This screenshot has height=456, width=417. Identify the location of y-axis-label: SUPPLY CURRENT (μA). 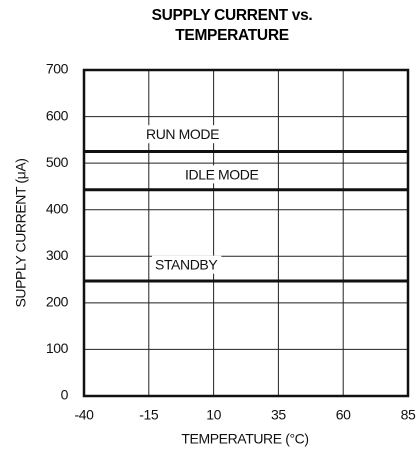
(21, 232).